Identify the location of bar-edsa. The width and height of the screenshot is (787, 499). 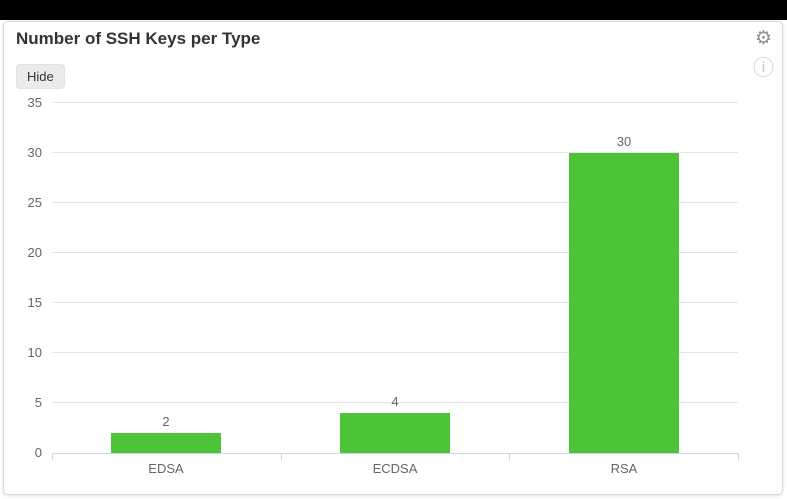
(166, 443).